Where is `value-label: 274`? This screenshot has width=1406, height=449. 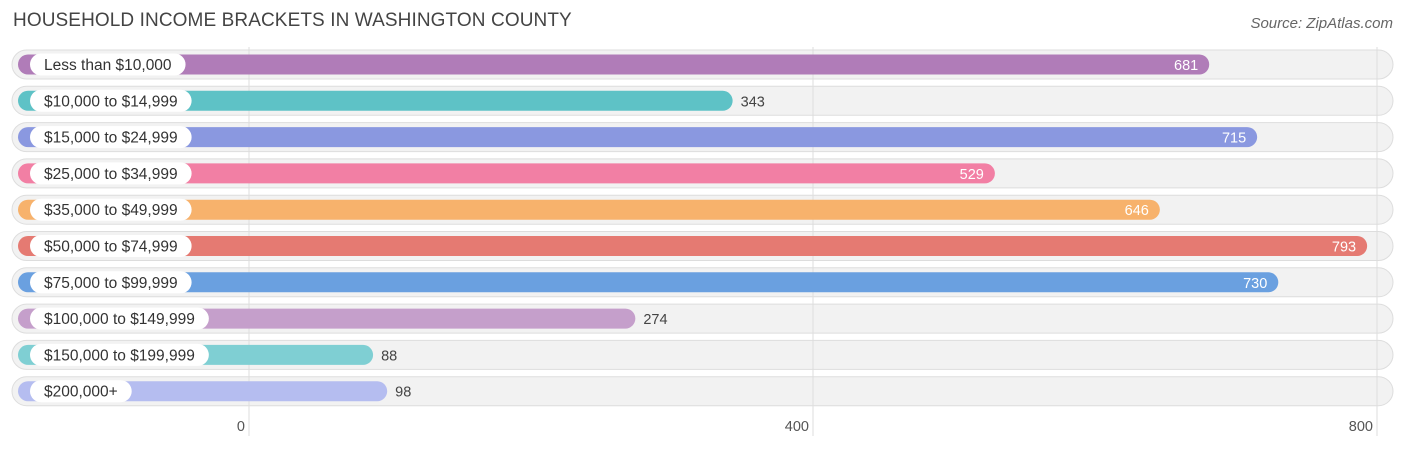 value-label: 274 is located at coordinates (655, 320).